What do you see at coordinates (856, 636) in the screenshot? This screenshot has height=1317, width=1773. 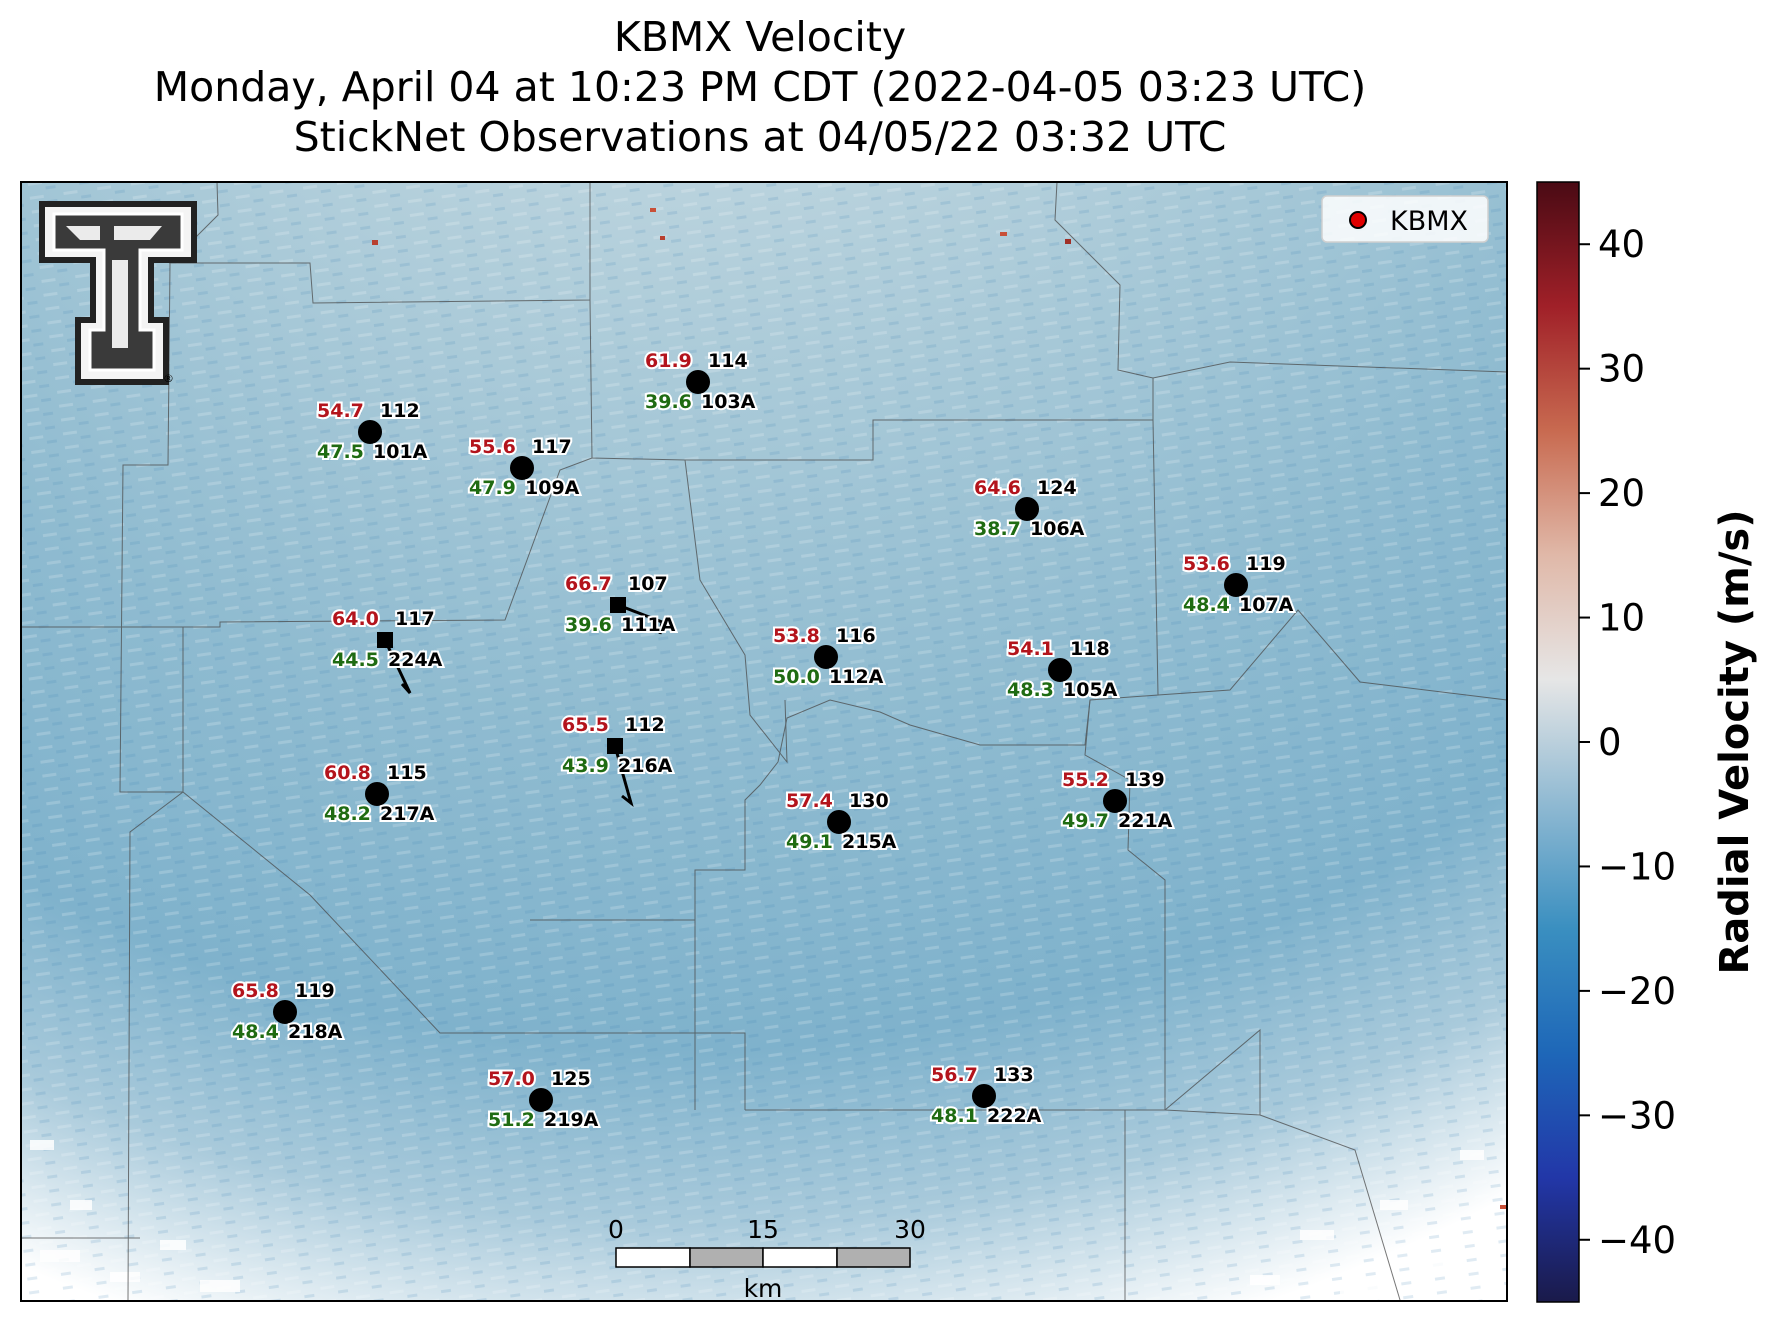 I see `station-direction-value: 116` at bounding box center [856, 636].